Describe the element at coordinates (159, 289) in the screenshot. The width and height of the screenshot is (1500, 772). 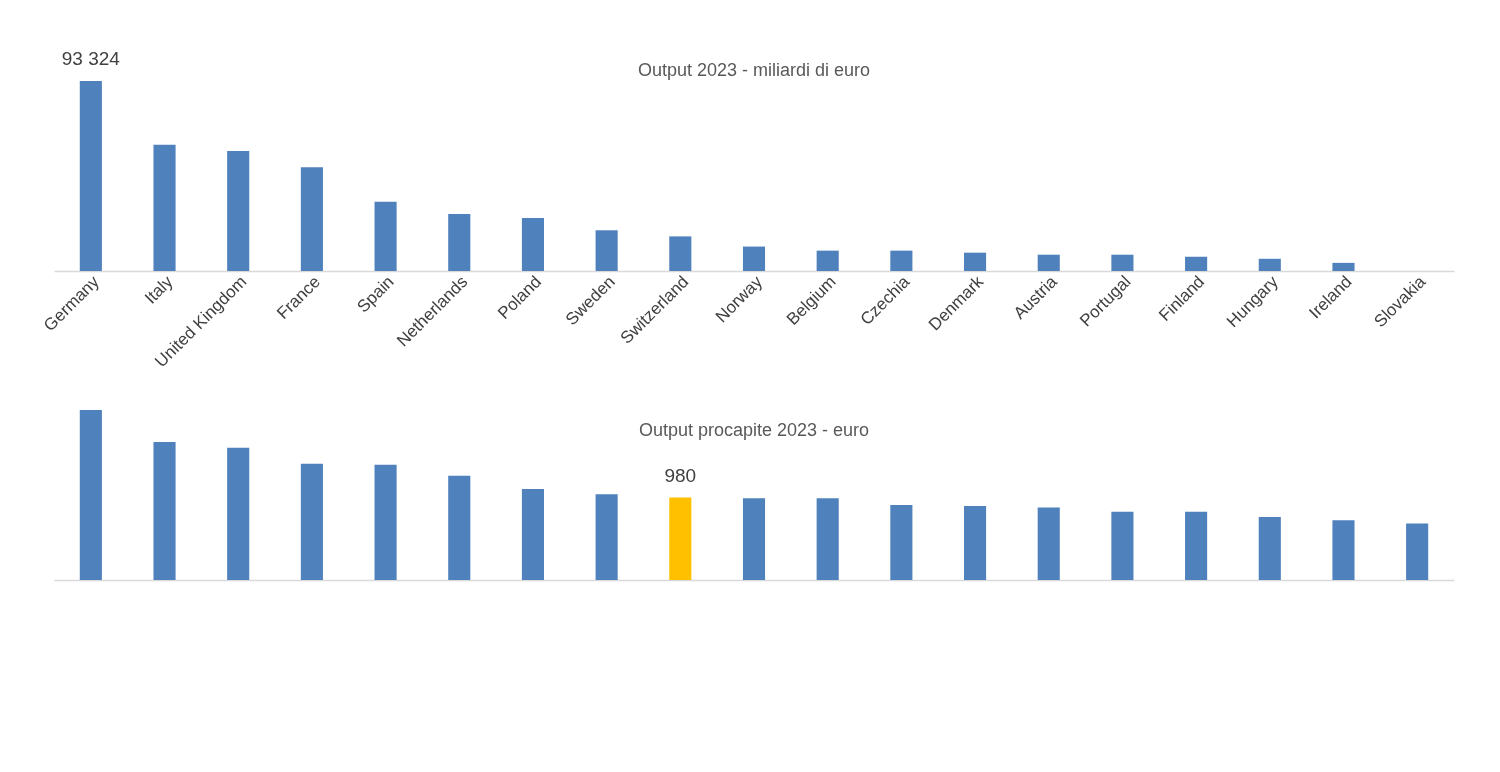
I see `x-tick-label: Italy` at that location.